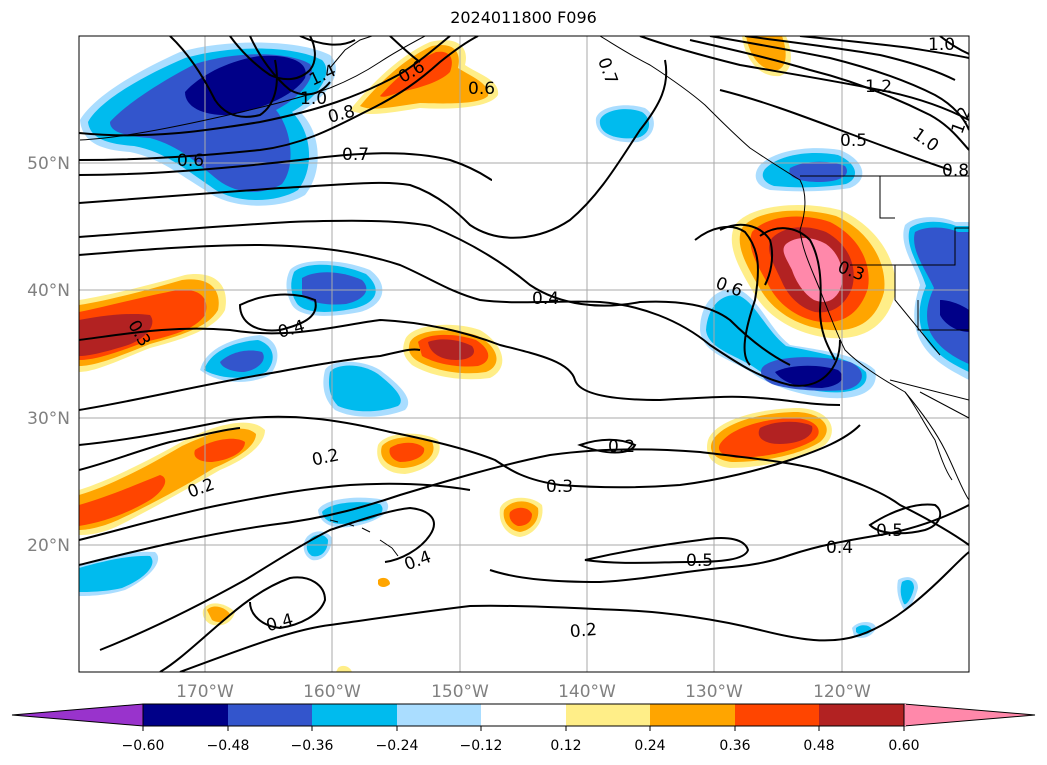 The height and width of the screenshot is (765, 1047). What do you see at coordinates (545, 299) in the screenshot?
I see `contour-label: 0.4` at bounding box center [545, 299].